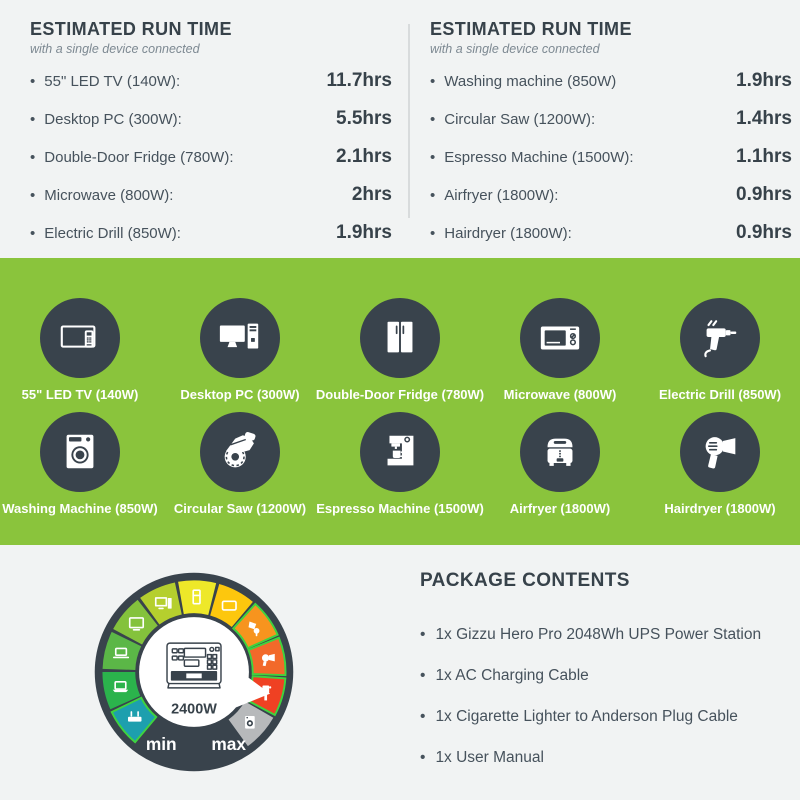 The height and width of the screenshot is (800, 800). I want to click on gauge-segment-tablet, so click(231, 605).